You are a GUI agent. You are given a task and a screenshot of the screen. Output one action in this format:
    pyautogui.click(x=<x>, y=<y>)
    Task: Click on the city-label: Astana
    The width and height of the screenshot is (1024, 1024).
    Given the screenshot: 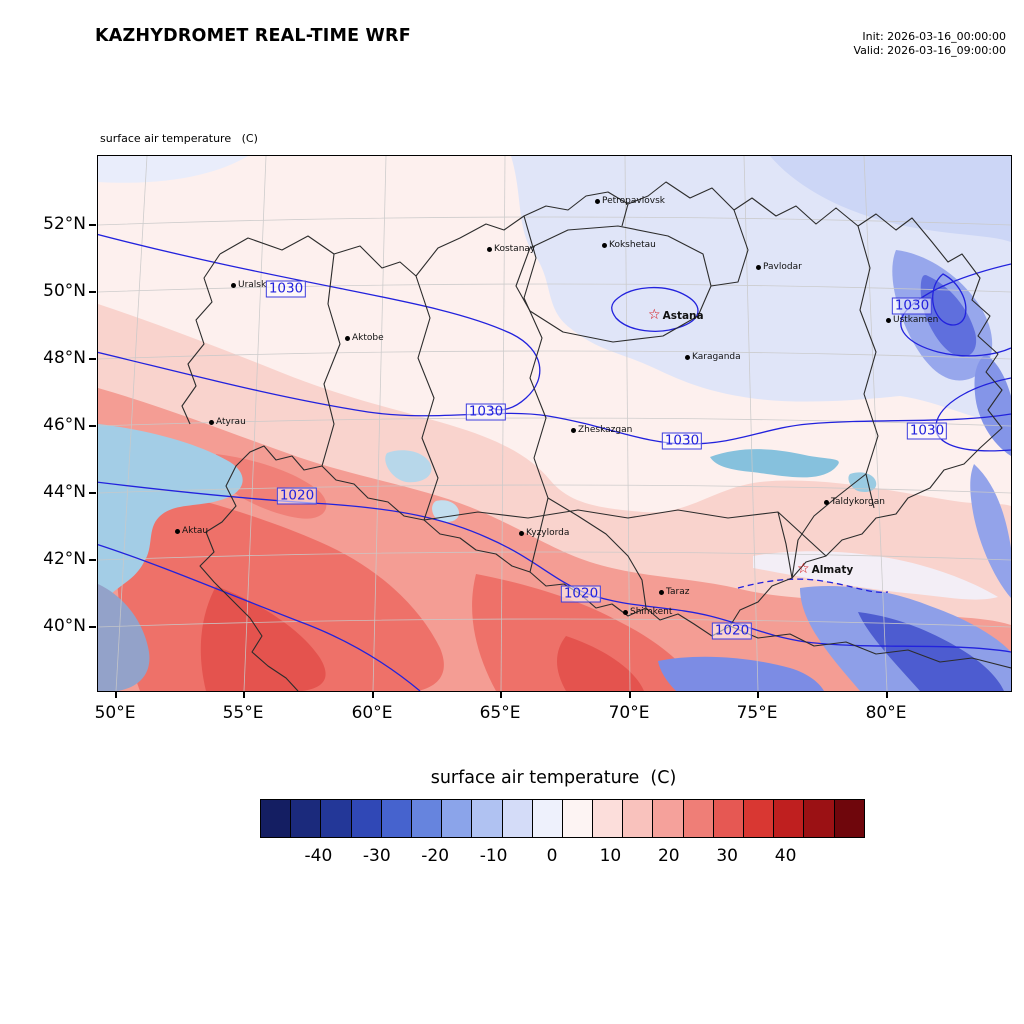 What is the action you would take?
    pyautogui.click(x=683, y=316)
    